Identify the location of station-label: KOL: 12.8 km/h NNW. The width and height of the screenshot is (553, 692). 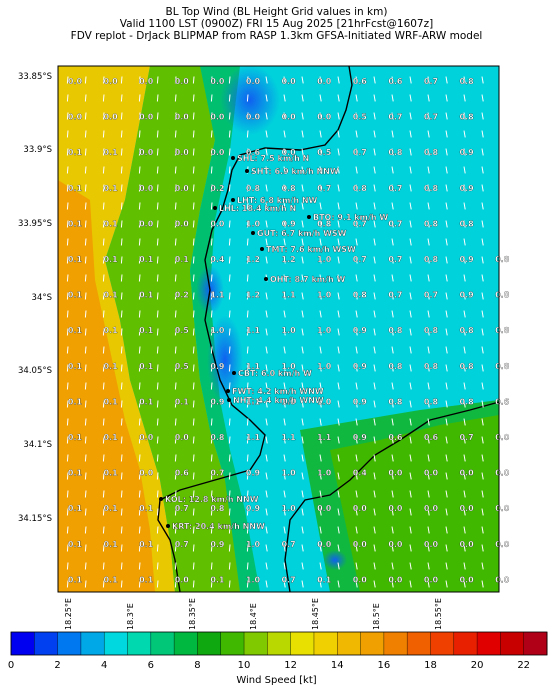
(212, 499).